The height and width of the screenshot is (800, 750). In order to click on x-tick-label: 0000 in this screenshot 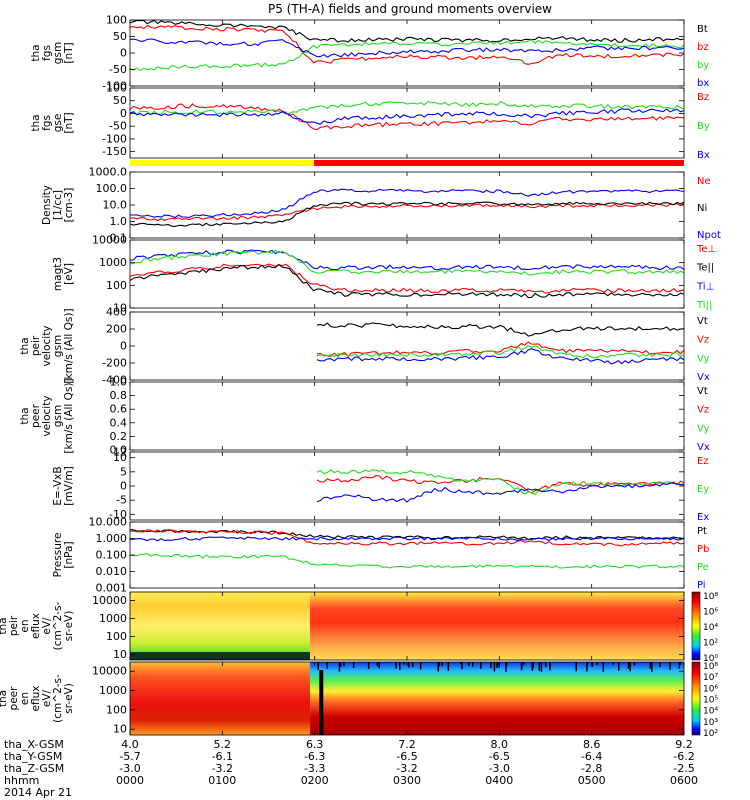, I will do `click(130, 780)`.